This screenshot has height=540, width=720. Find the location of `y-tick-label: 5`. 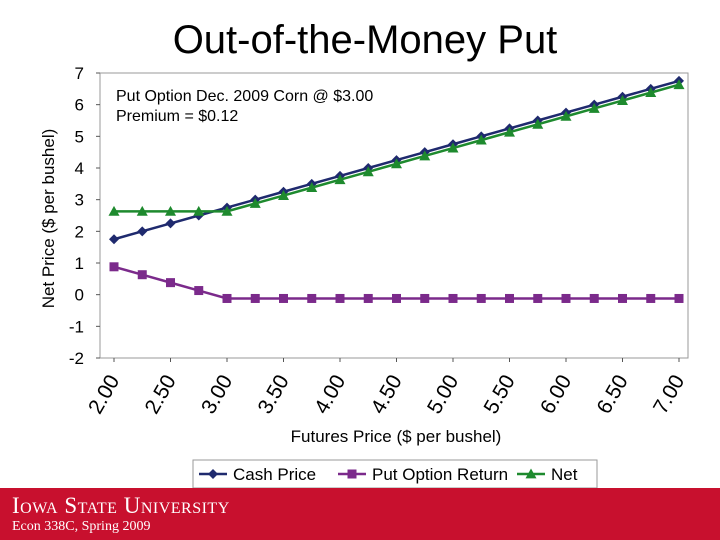

y-tick-label: 5 is located at coordinates (79, 136).